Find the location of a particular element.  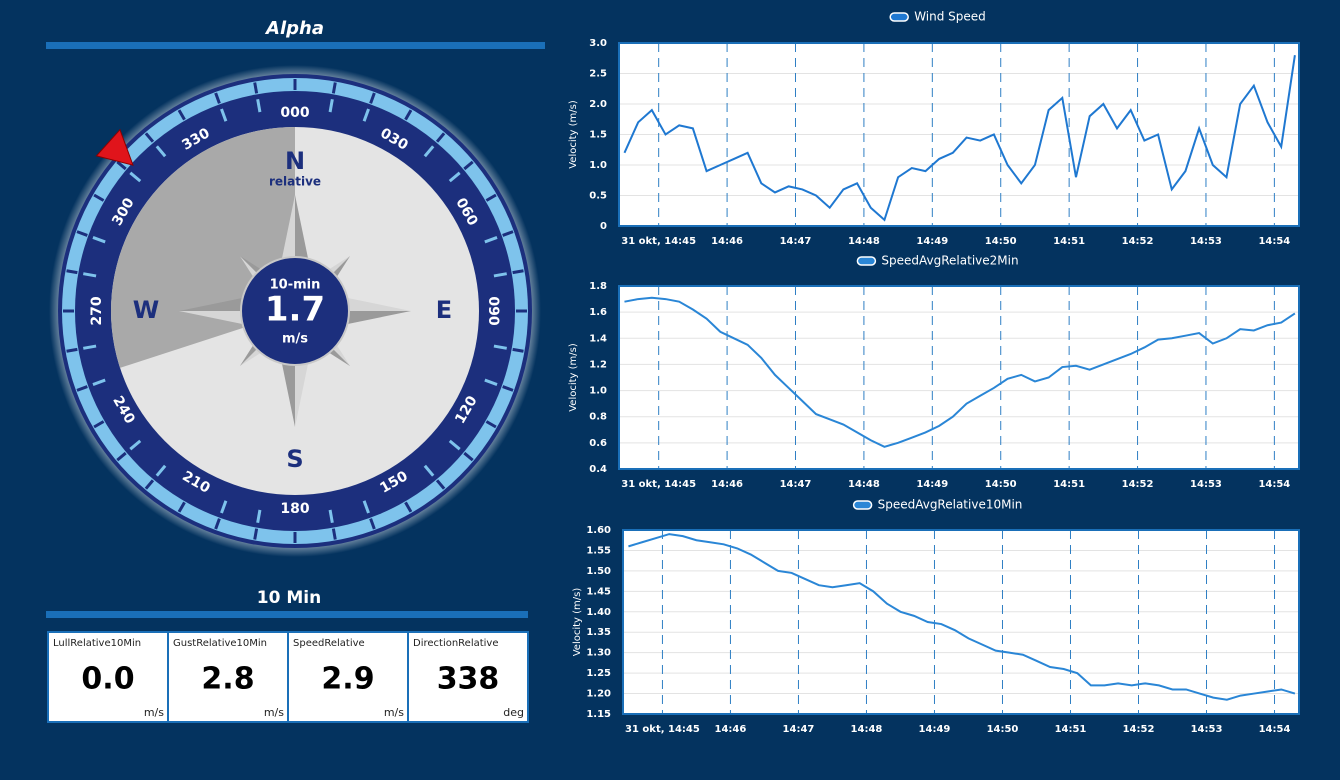

stat-label: LullRelative10Min is located at coordinates (97, 643).